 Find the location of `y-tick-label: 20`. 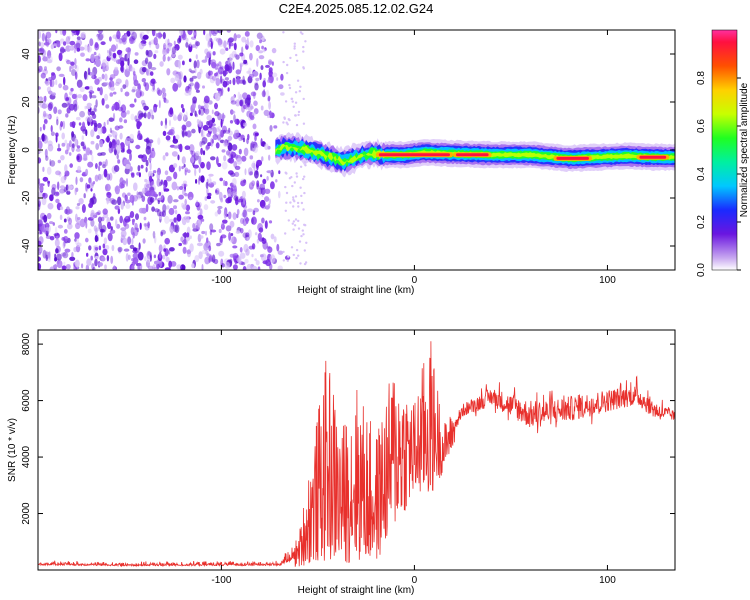

y-tick-label: 20 is located at coordinates (26, 102).